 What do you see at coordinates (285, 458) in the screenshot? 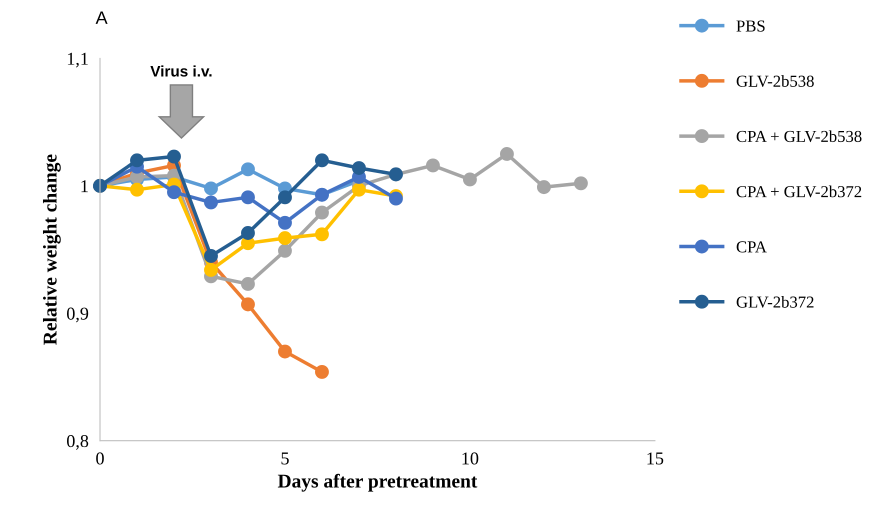
I see `x-tick-label: 5` at bounding box center [285, 458].